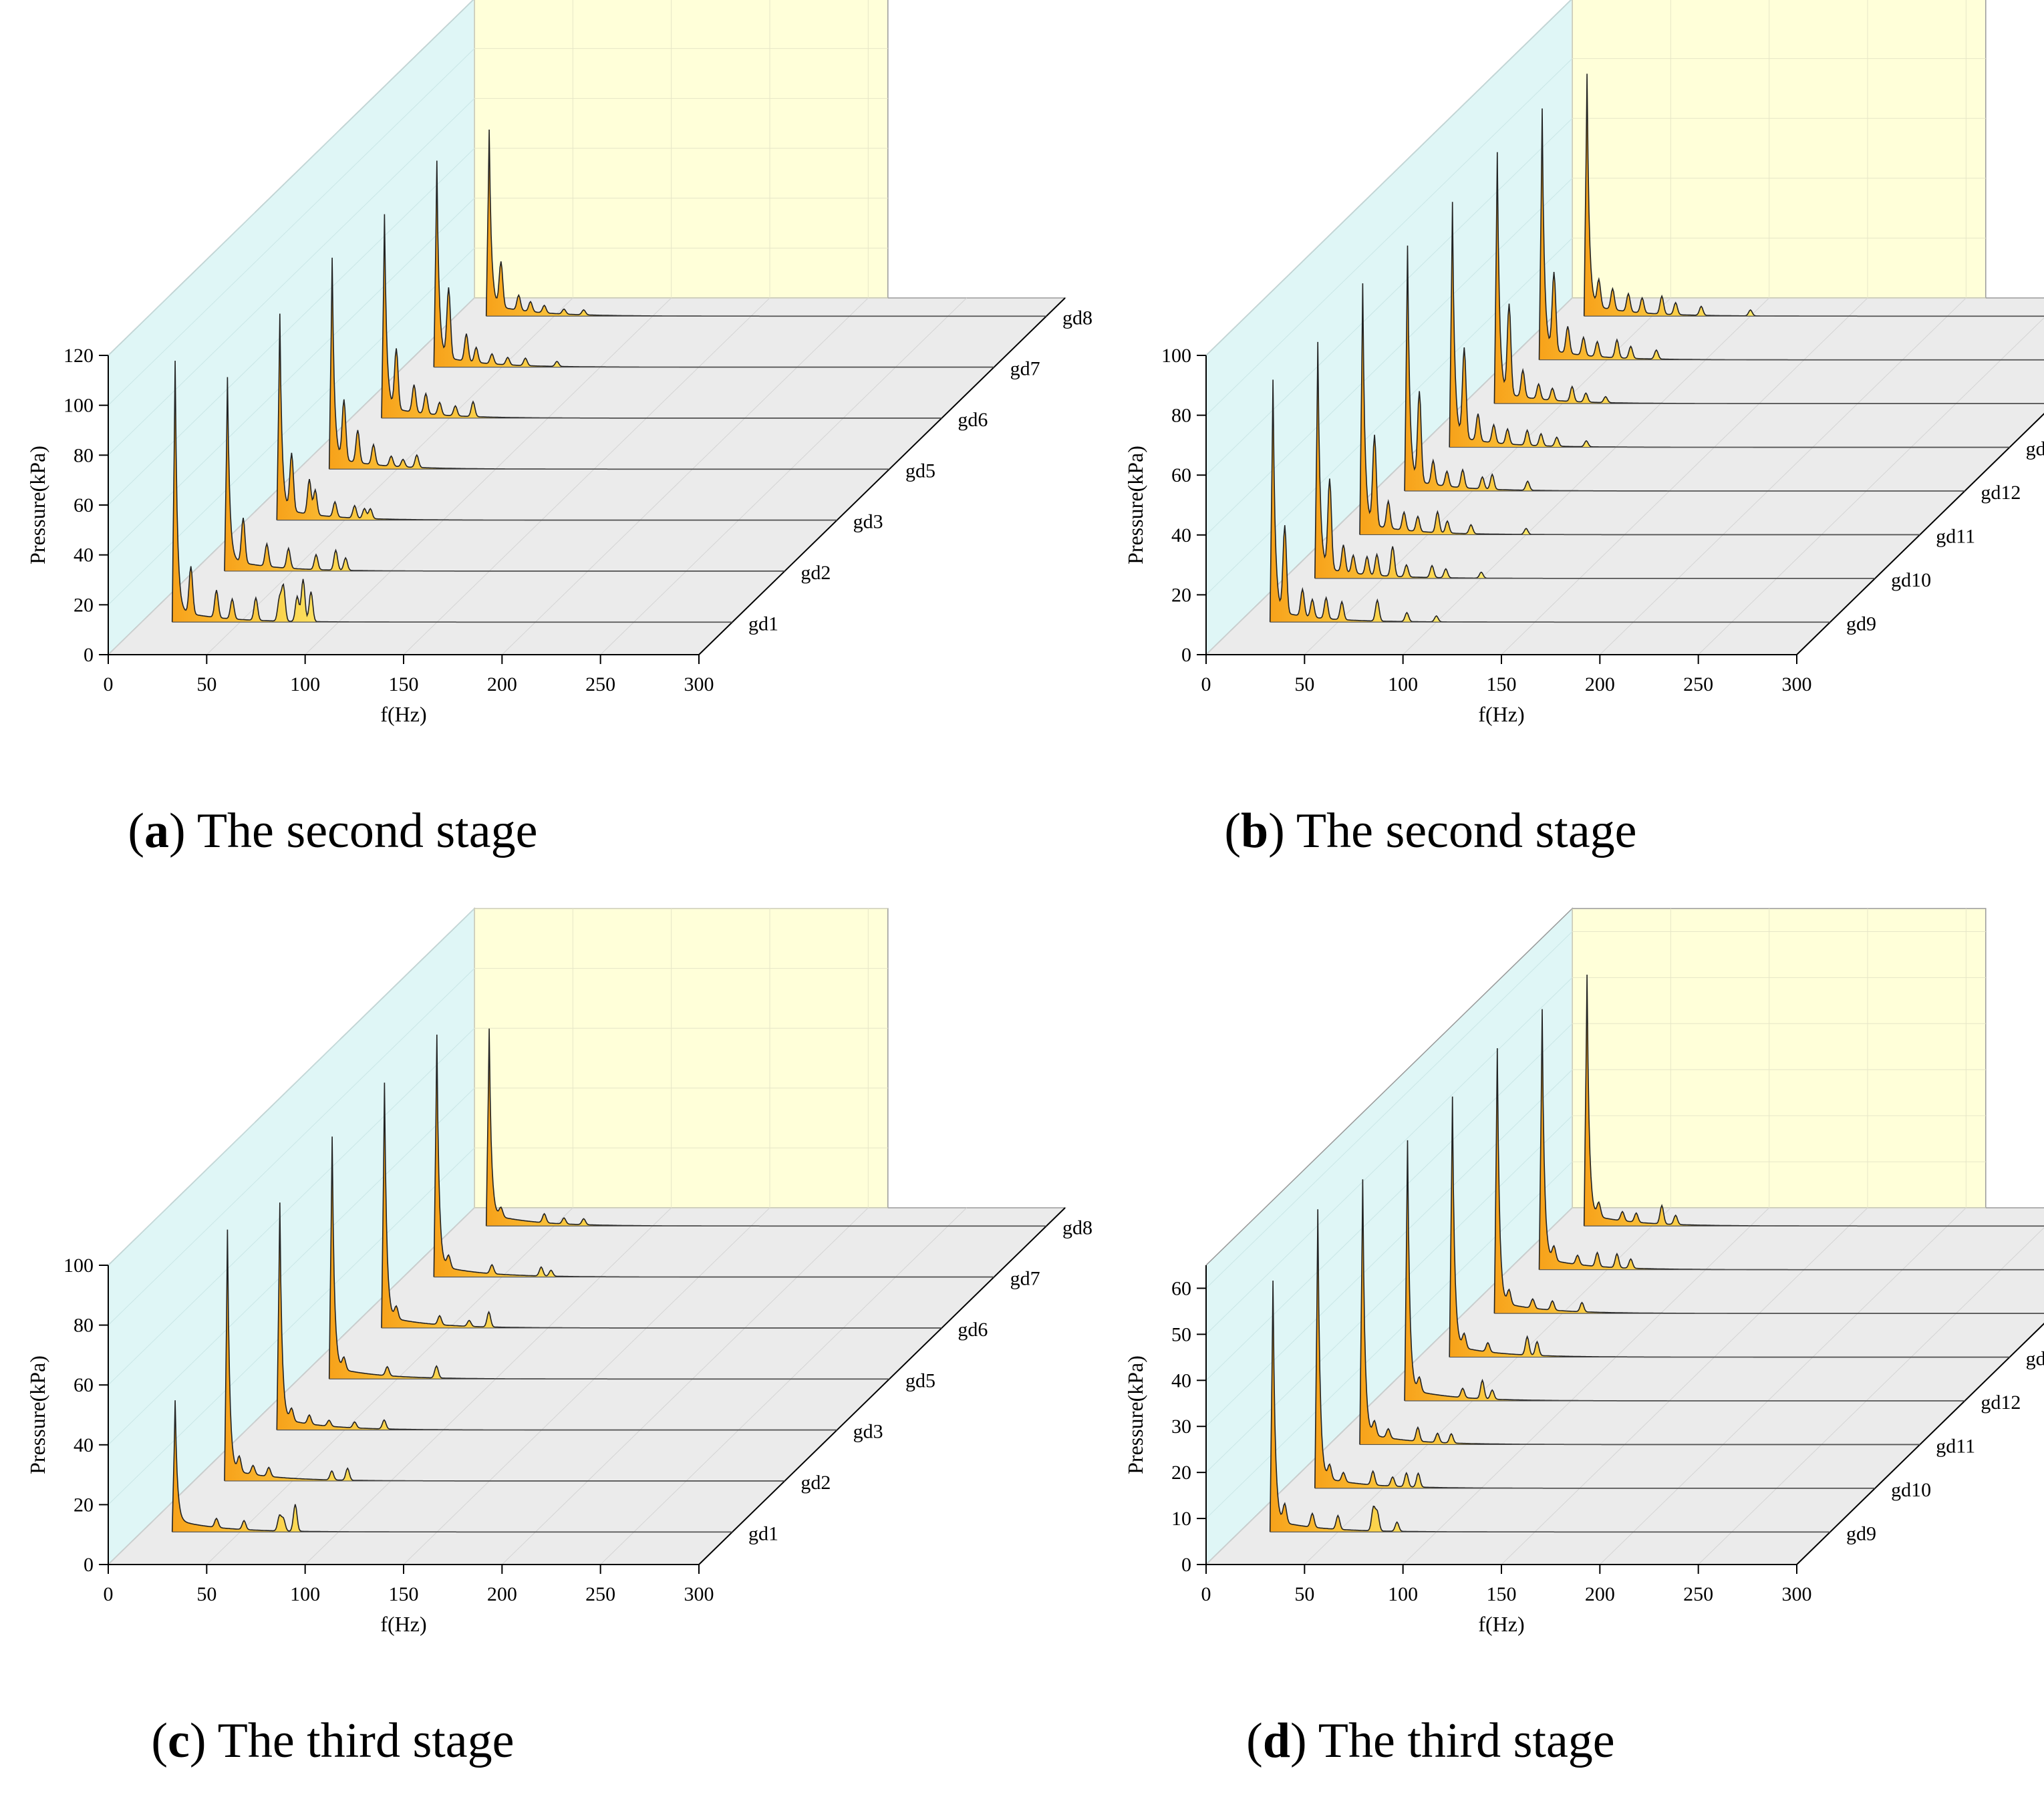 Image resolution: width=2044 pixels, height=1799 pixels. Describe the element at coordinates (1276, 1740) in the screenshot. I see `caption-letter: d` at that location.